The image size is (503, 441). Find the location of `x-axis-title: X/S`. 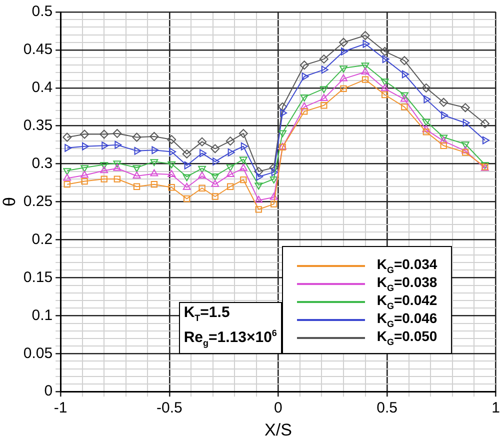

x-axis-title: X/S is located at coordinates (278, 430).